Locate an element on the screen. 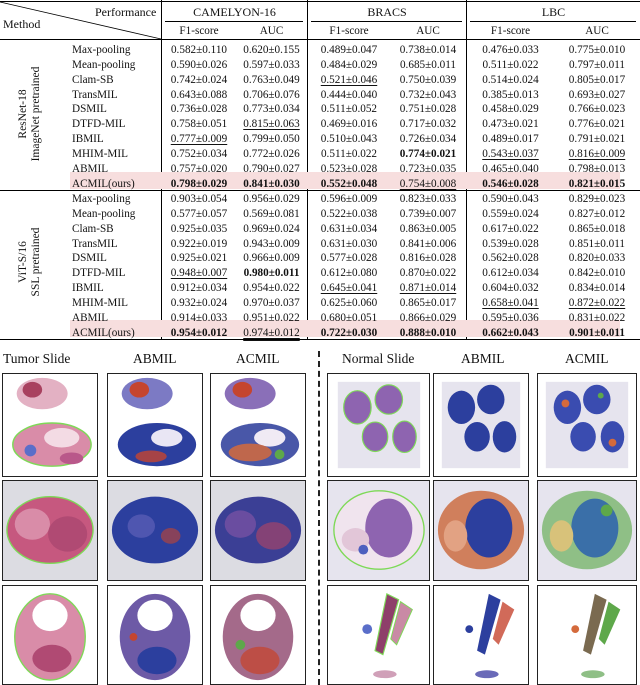 Image resolution: width=640 pixels, height=685 pixels. table-cell: 0.620±0.155 is located at coordinates (271, 50).